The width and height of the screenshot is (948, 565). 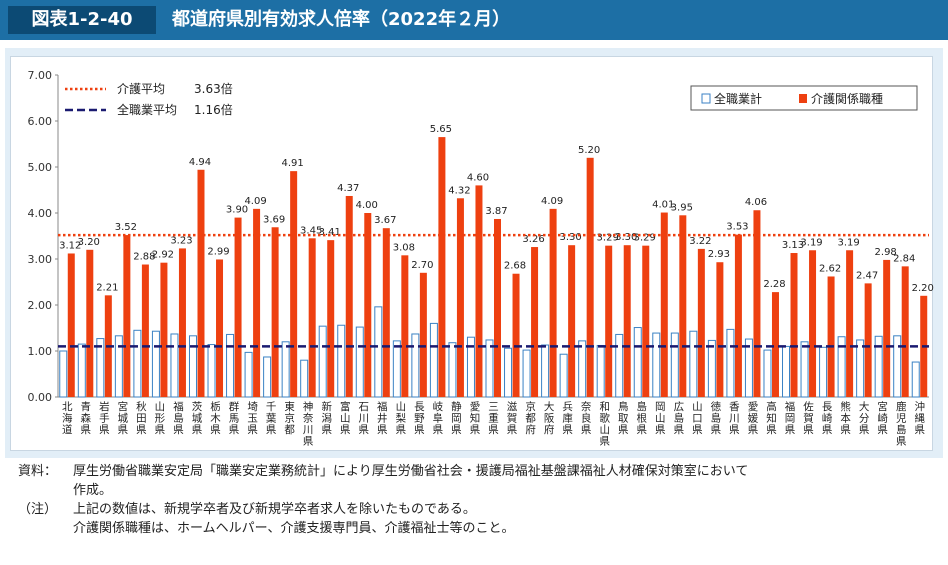 What do you see at coordinates (271, 407) in the screenshot?
I see `category-label-char: 千` at bounding box center [271, 407].